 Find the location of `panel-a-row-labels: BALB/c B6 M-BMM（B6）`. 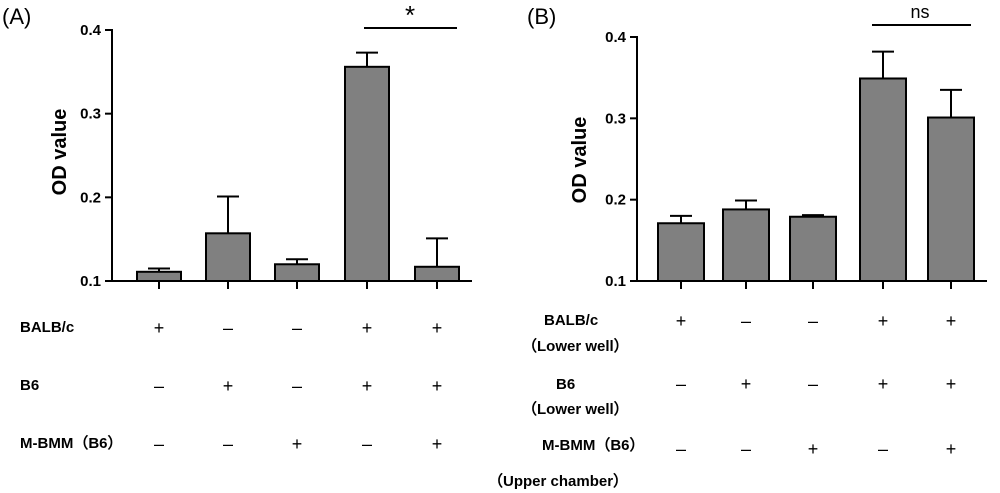

panel-a-row-labels: BALB/c B6 M-BMM（B6） is located at coordinates (71, 385).